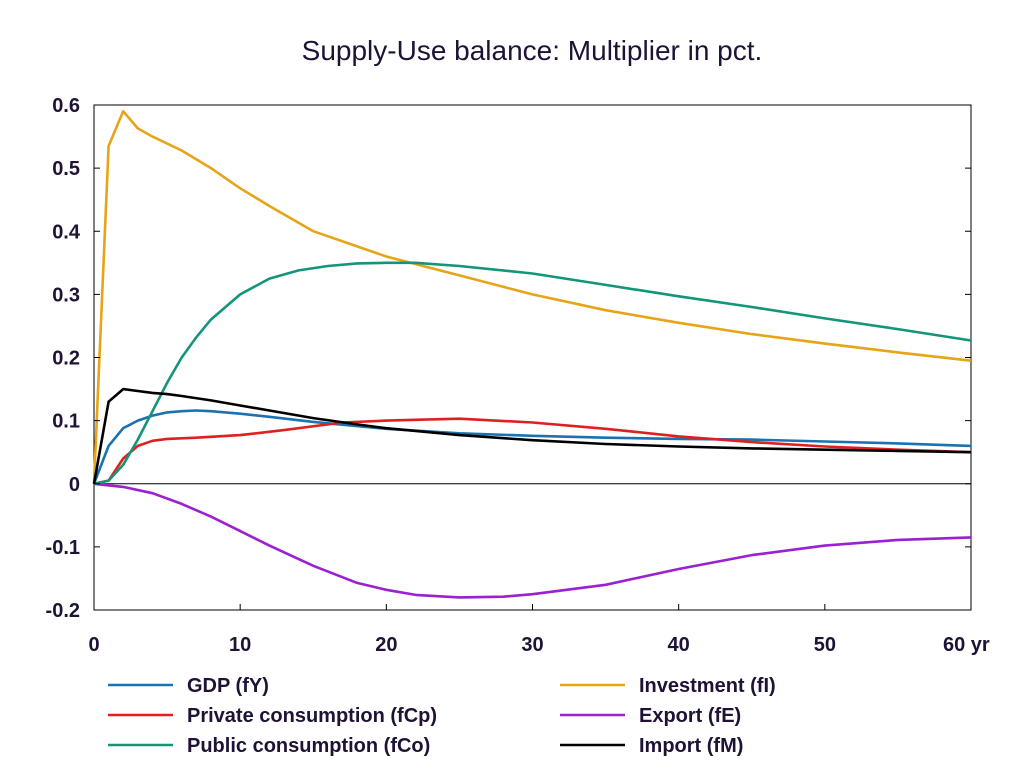 The height and width of the screenshot is (778, 1024). I want to click on x-axis-ticks: 0 10 20 30 40 50 60 yr, so click(539, 630).